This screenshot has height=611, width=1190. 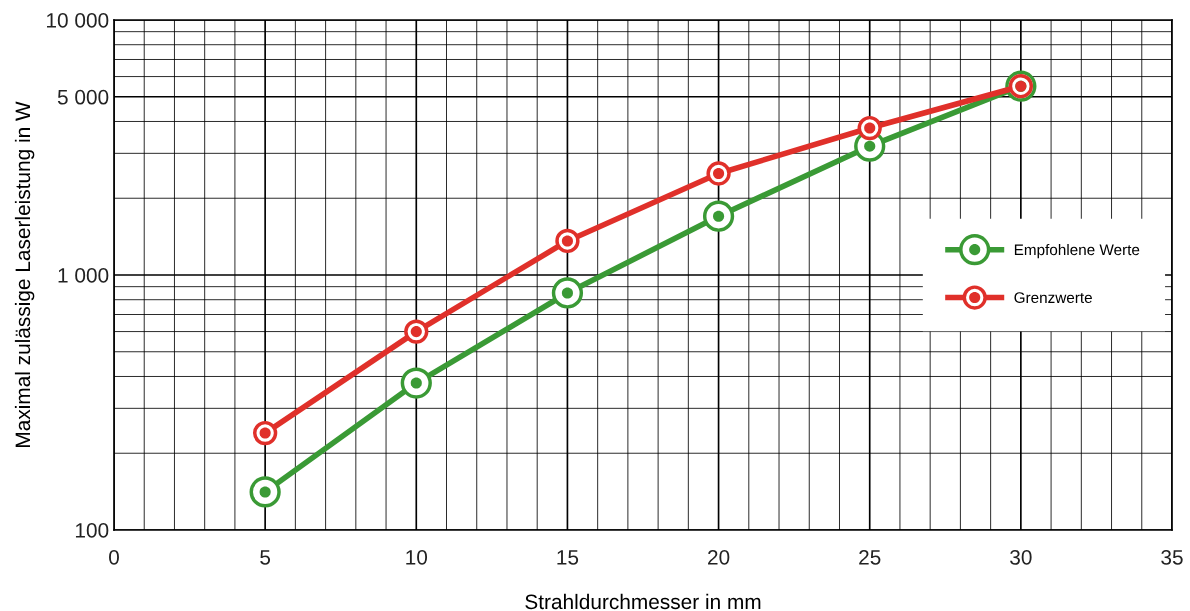 What do you see at coordinates (870, 557) in the screenshot?
I see `x-tick-label: 25` at bounding box center [870, 557].